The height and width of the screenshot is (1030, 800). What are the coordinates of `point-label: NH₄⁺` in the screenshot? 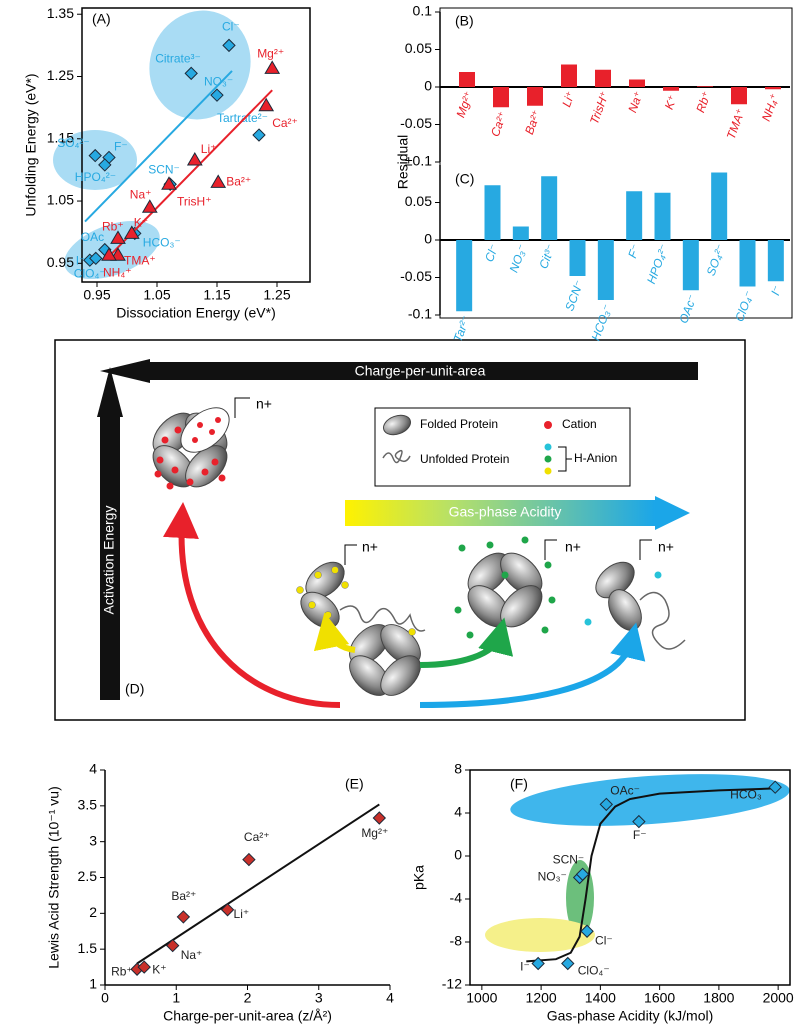 It's located at (117, 272).